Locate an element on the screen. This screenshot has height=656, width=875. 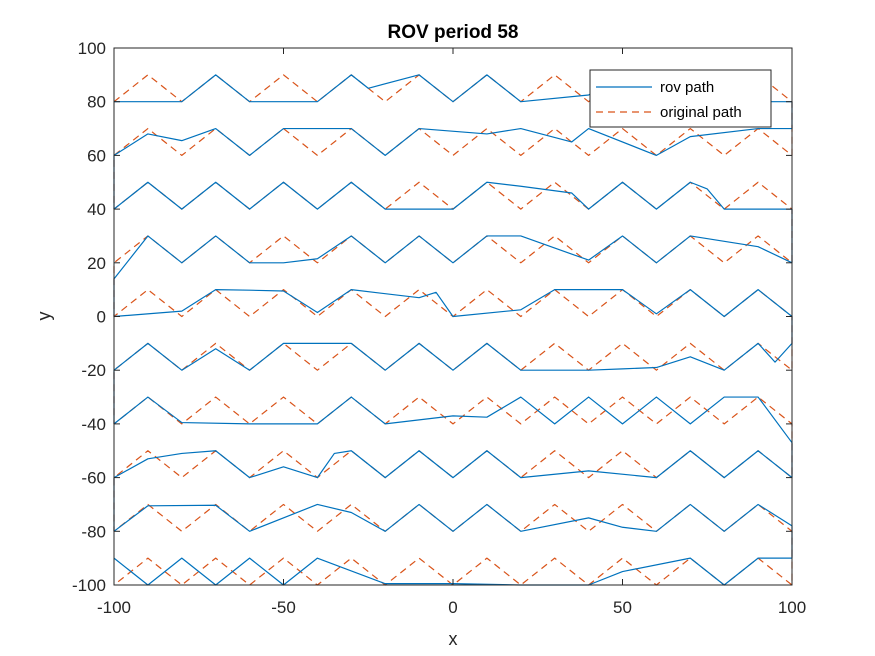
x-tick-label: 50 is located at coordinates (622, 607).